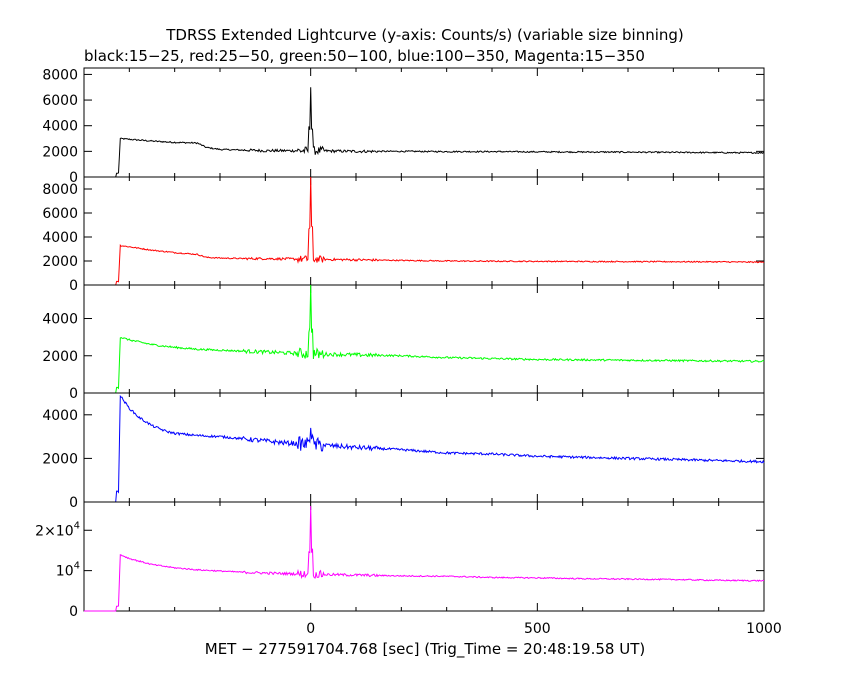 This screenshot has width=850, height=680. What do you see at coordinates (537, 629) in the screenshot?
I see `x-tick-label: 500` at bounding box center [537, 629].